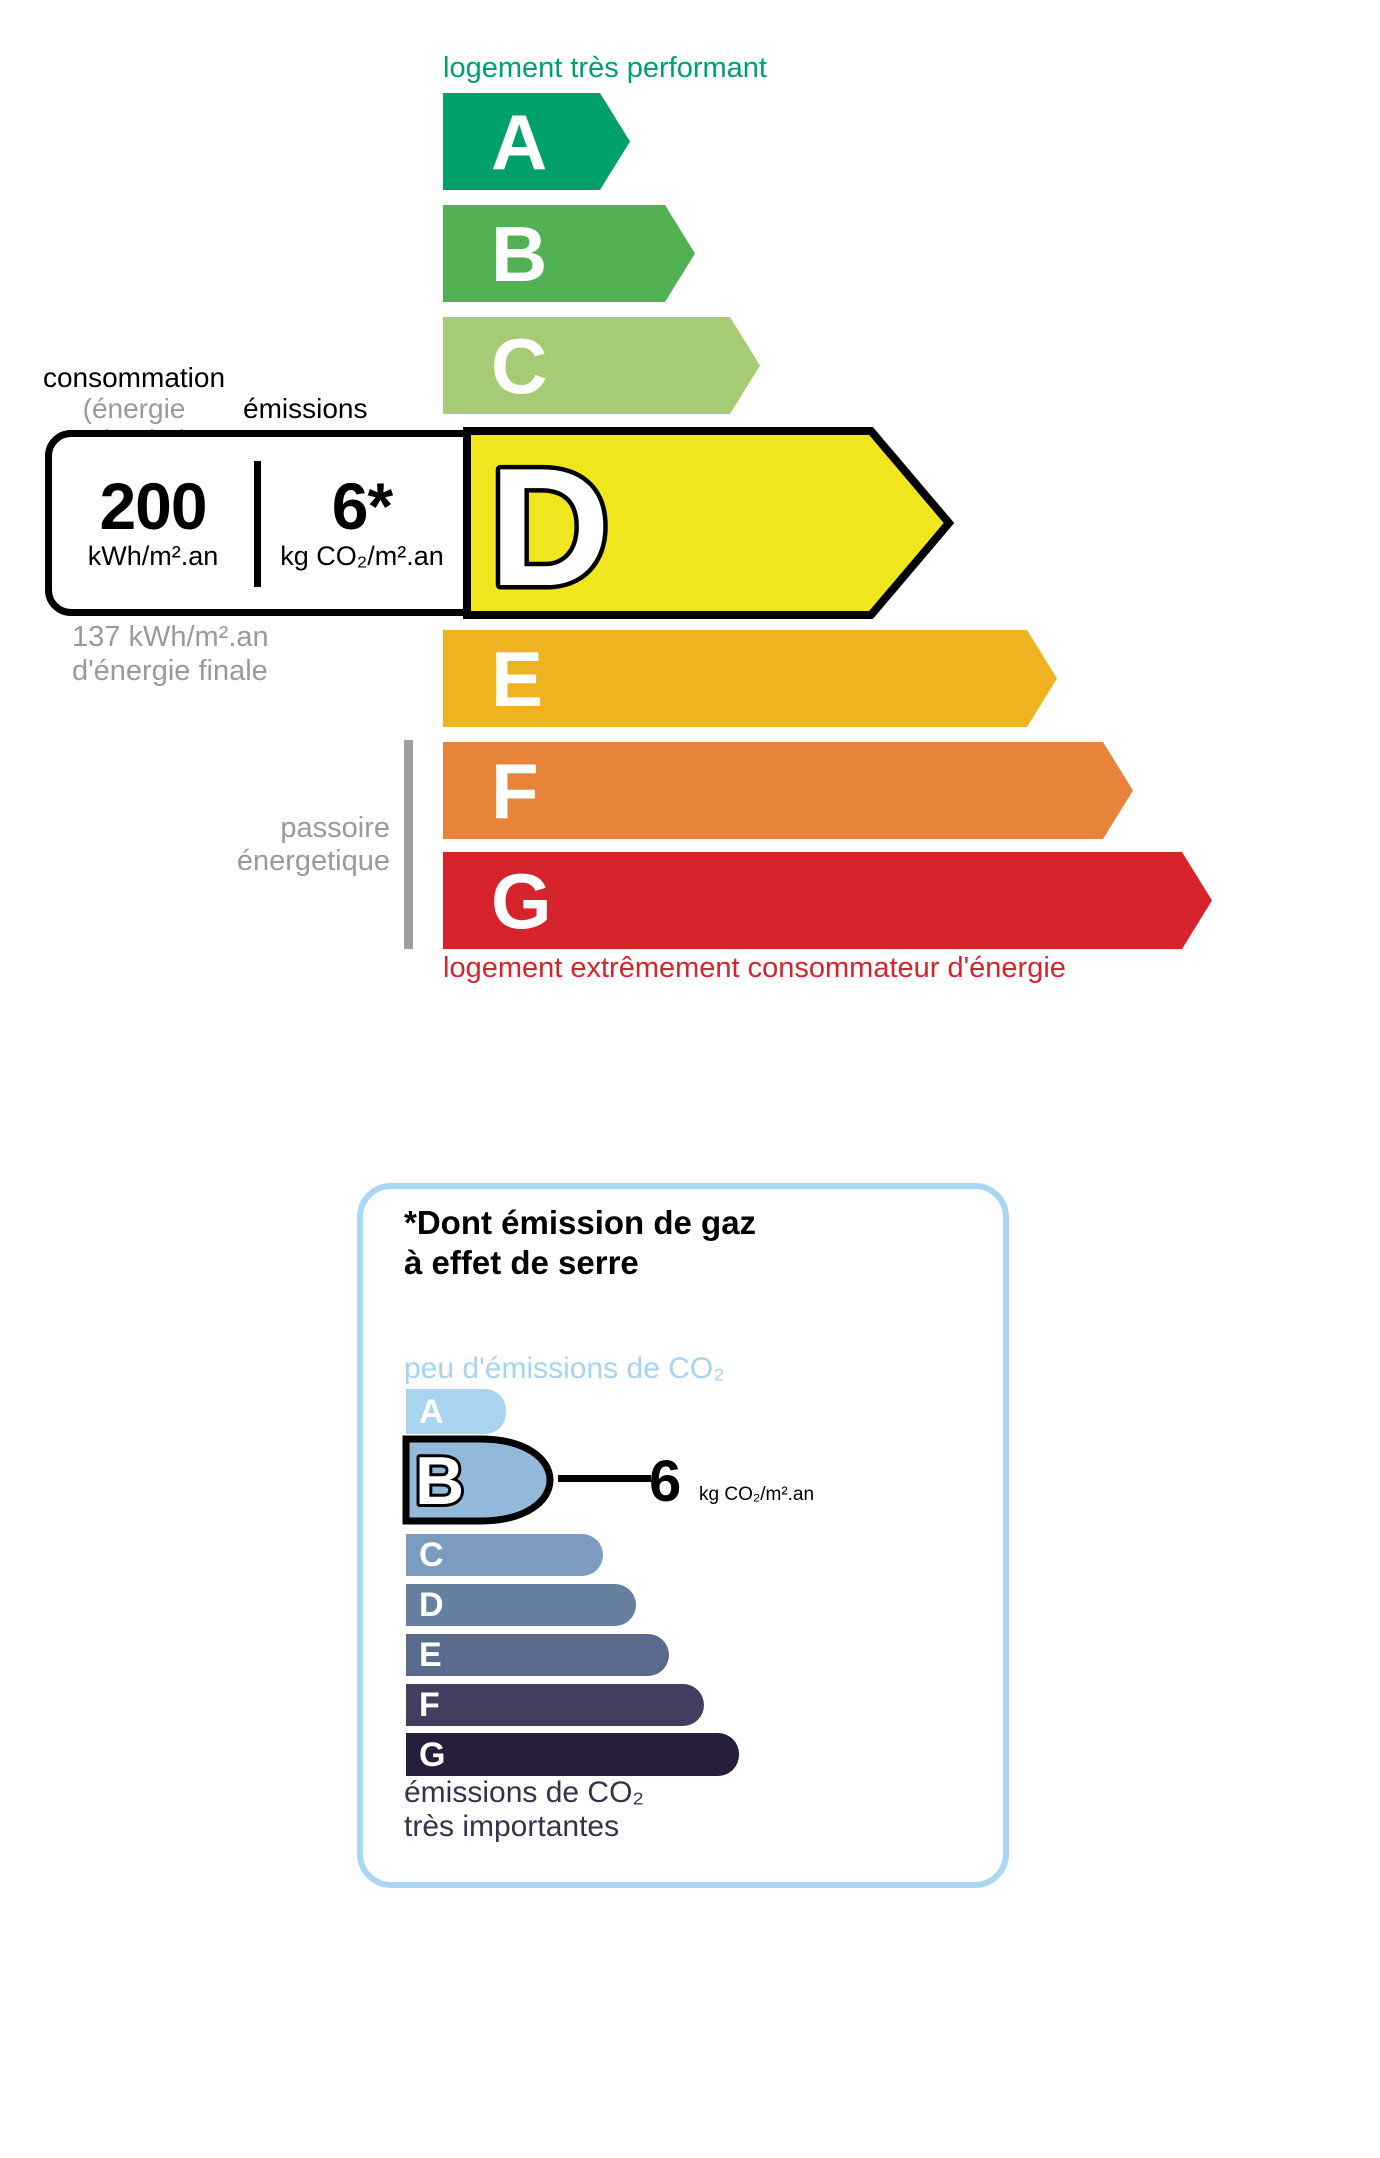  I want to click on co2-low-emissions-note: peu d'émissions de CO₂, so click(564, 1368).